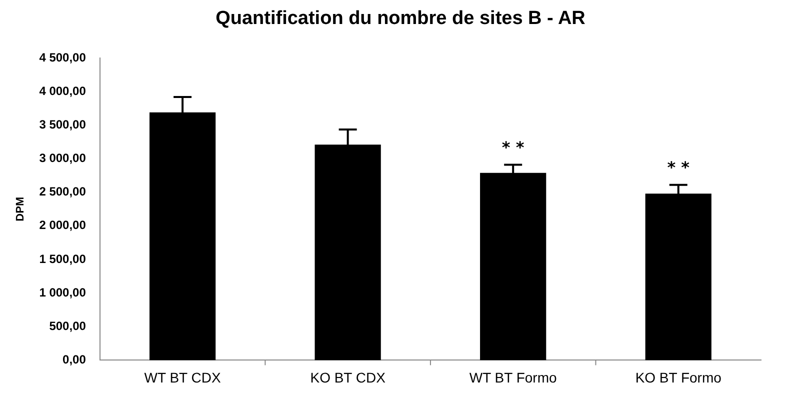 This screenshot has width=801, height=403. I want to click on x-tick-label: KO BT CDX, so click(348, 377).